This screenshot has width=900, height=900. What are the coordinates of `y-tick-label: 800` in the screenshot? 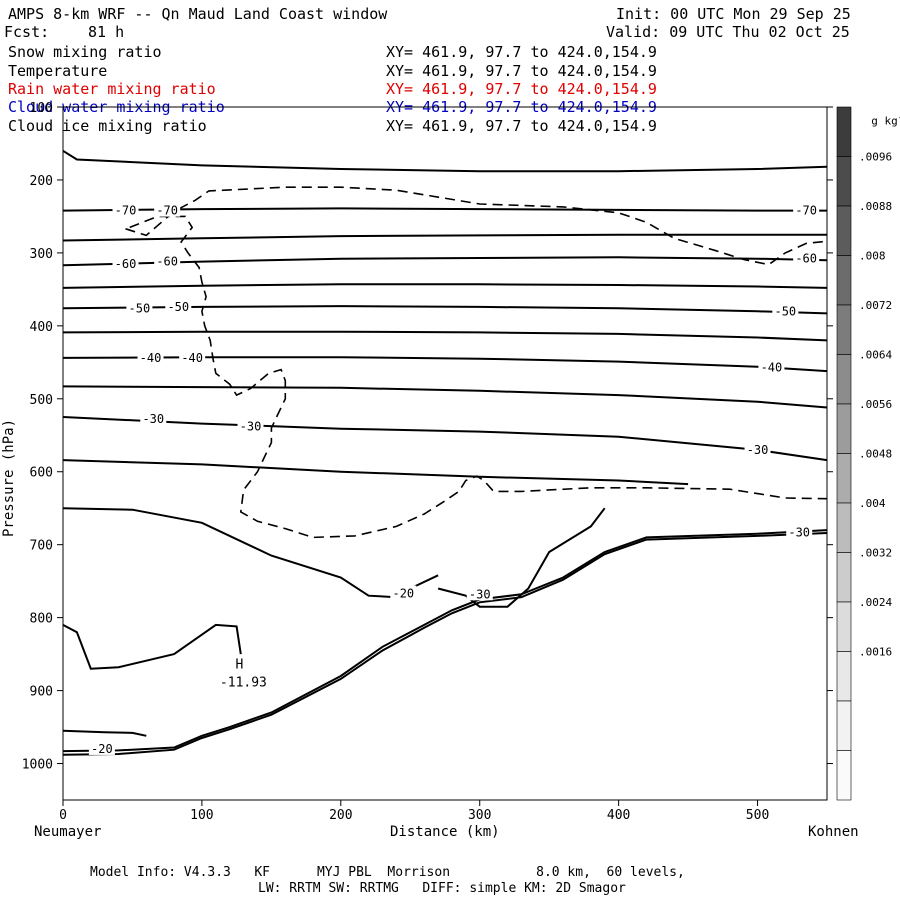 It's located at (41, 619).